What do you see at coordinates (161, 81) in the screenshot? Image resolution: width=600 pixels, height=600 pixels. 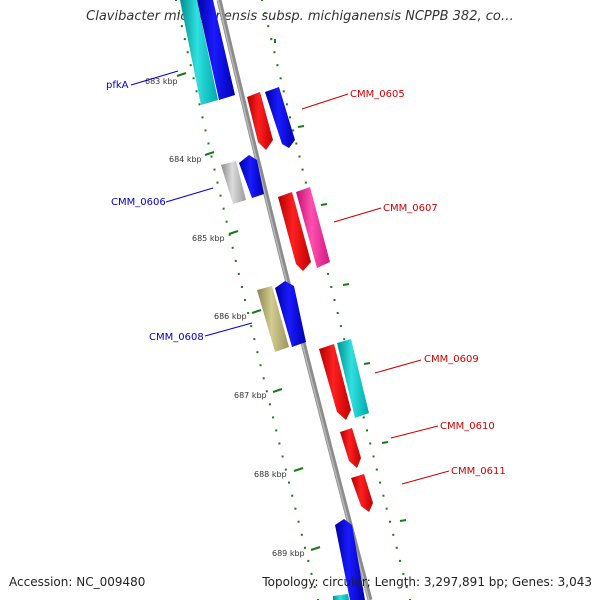 I see `kbp-label: 683 kbp` at bounding box center [161, 81].